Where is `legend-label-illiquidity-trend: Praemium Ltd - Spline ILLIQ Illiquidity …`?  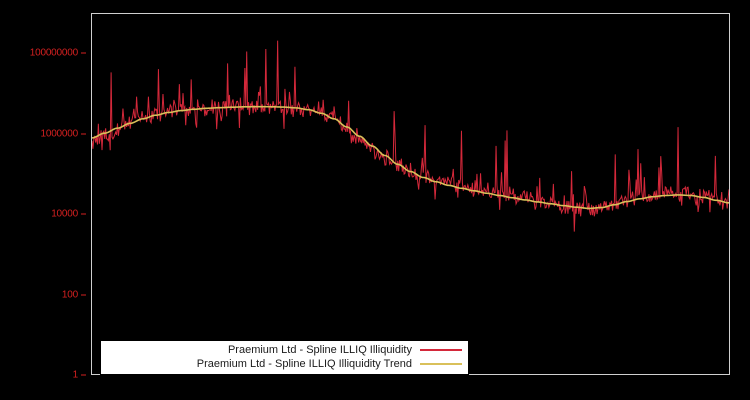 legend-label-illiquidity-trend: Praemium Ltd - Spline ILLIQ Illiquidity … is located at coordinates (304, 364).